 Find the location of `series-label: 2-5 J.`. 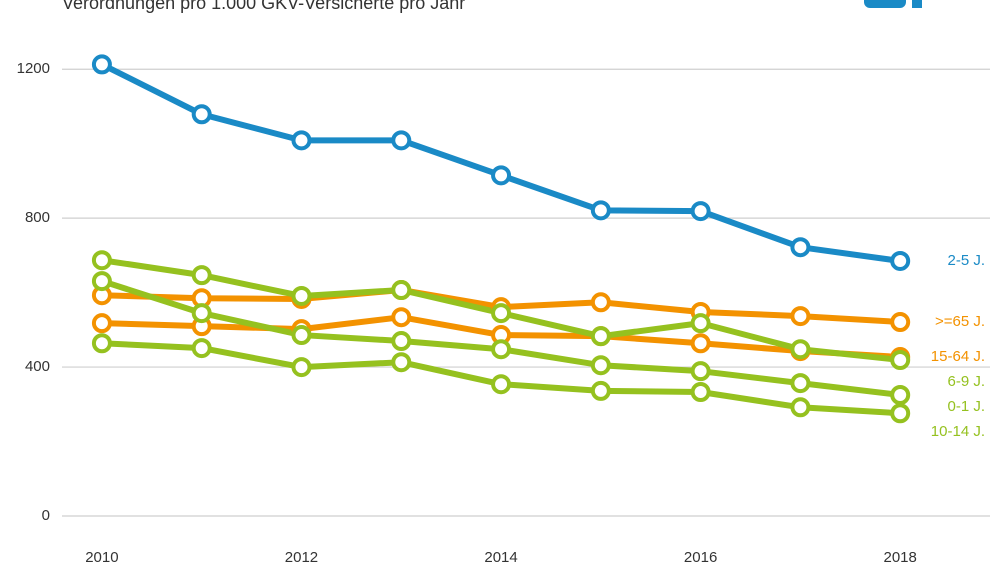

series-label: 2-5 J. is located at coordinates (966, 260).